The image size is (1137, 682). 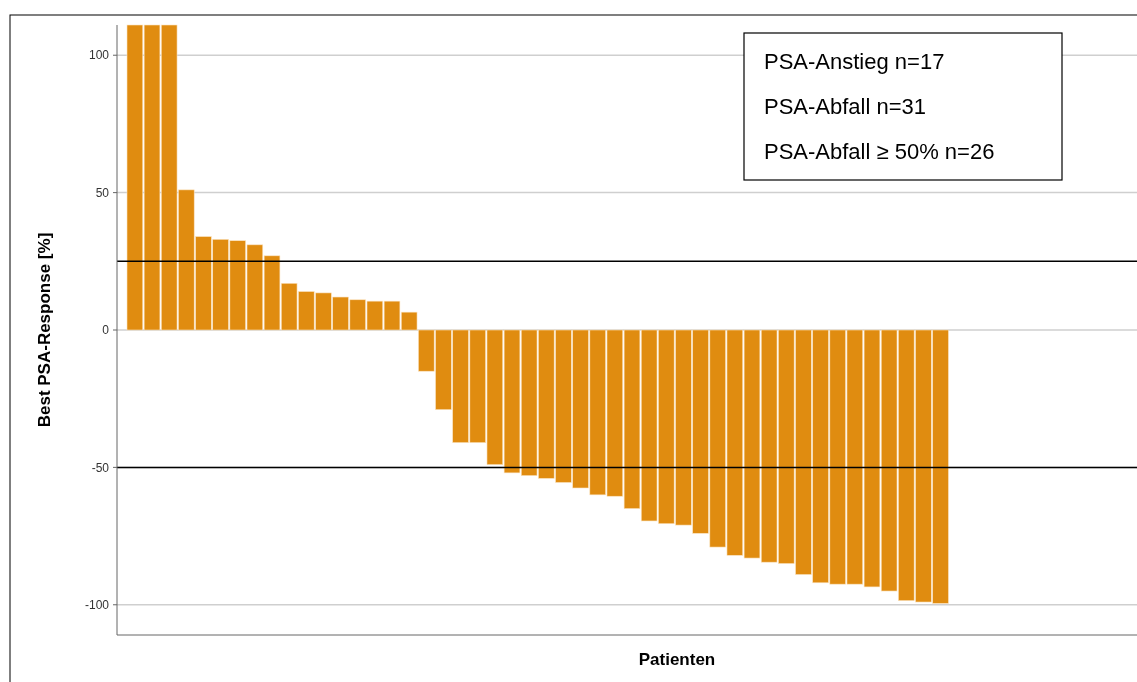 I want to click on x-axis-title: Patienten, so click(x=677, y=659).